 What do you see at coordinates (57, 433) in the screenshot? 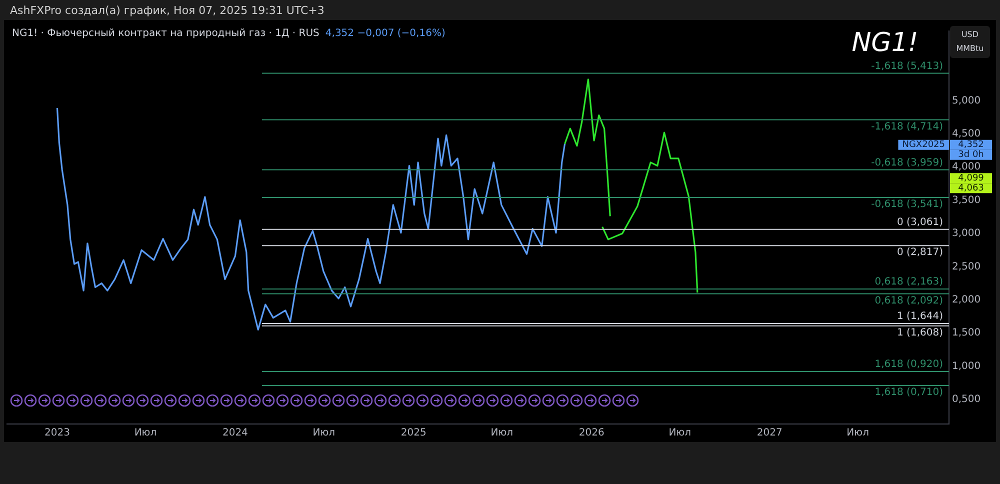
I see `x-tick-label: 2023` at bounding box center [57, 433].